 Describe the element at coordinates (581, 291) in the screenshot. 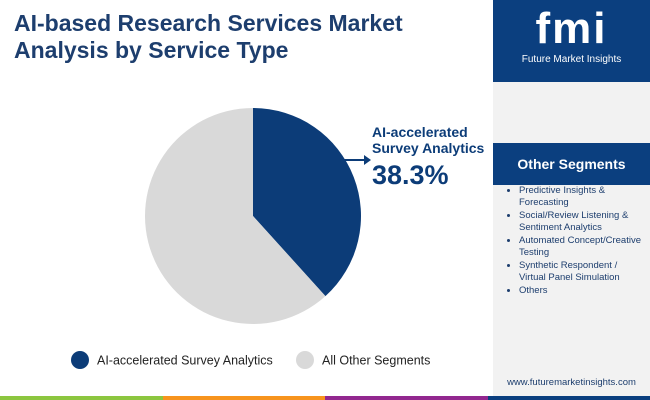

I see `segment-item: Others` at that location.